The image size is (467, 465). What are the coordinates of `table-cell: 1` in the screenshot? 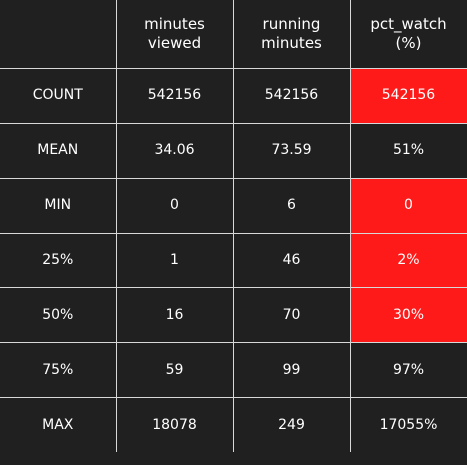 It's located at (174, 261).